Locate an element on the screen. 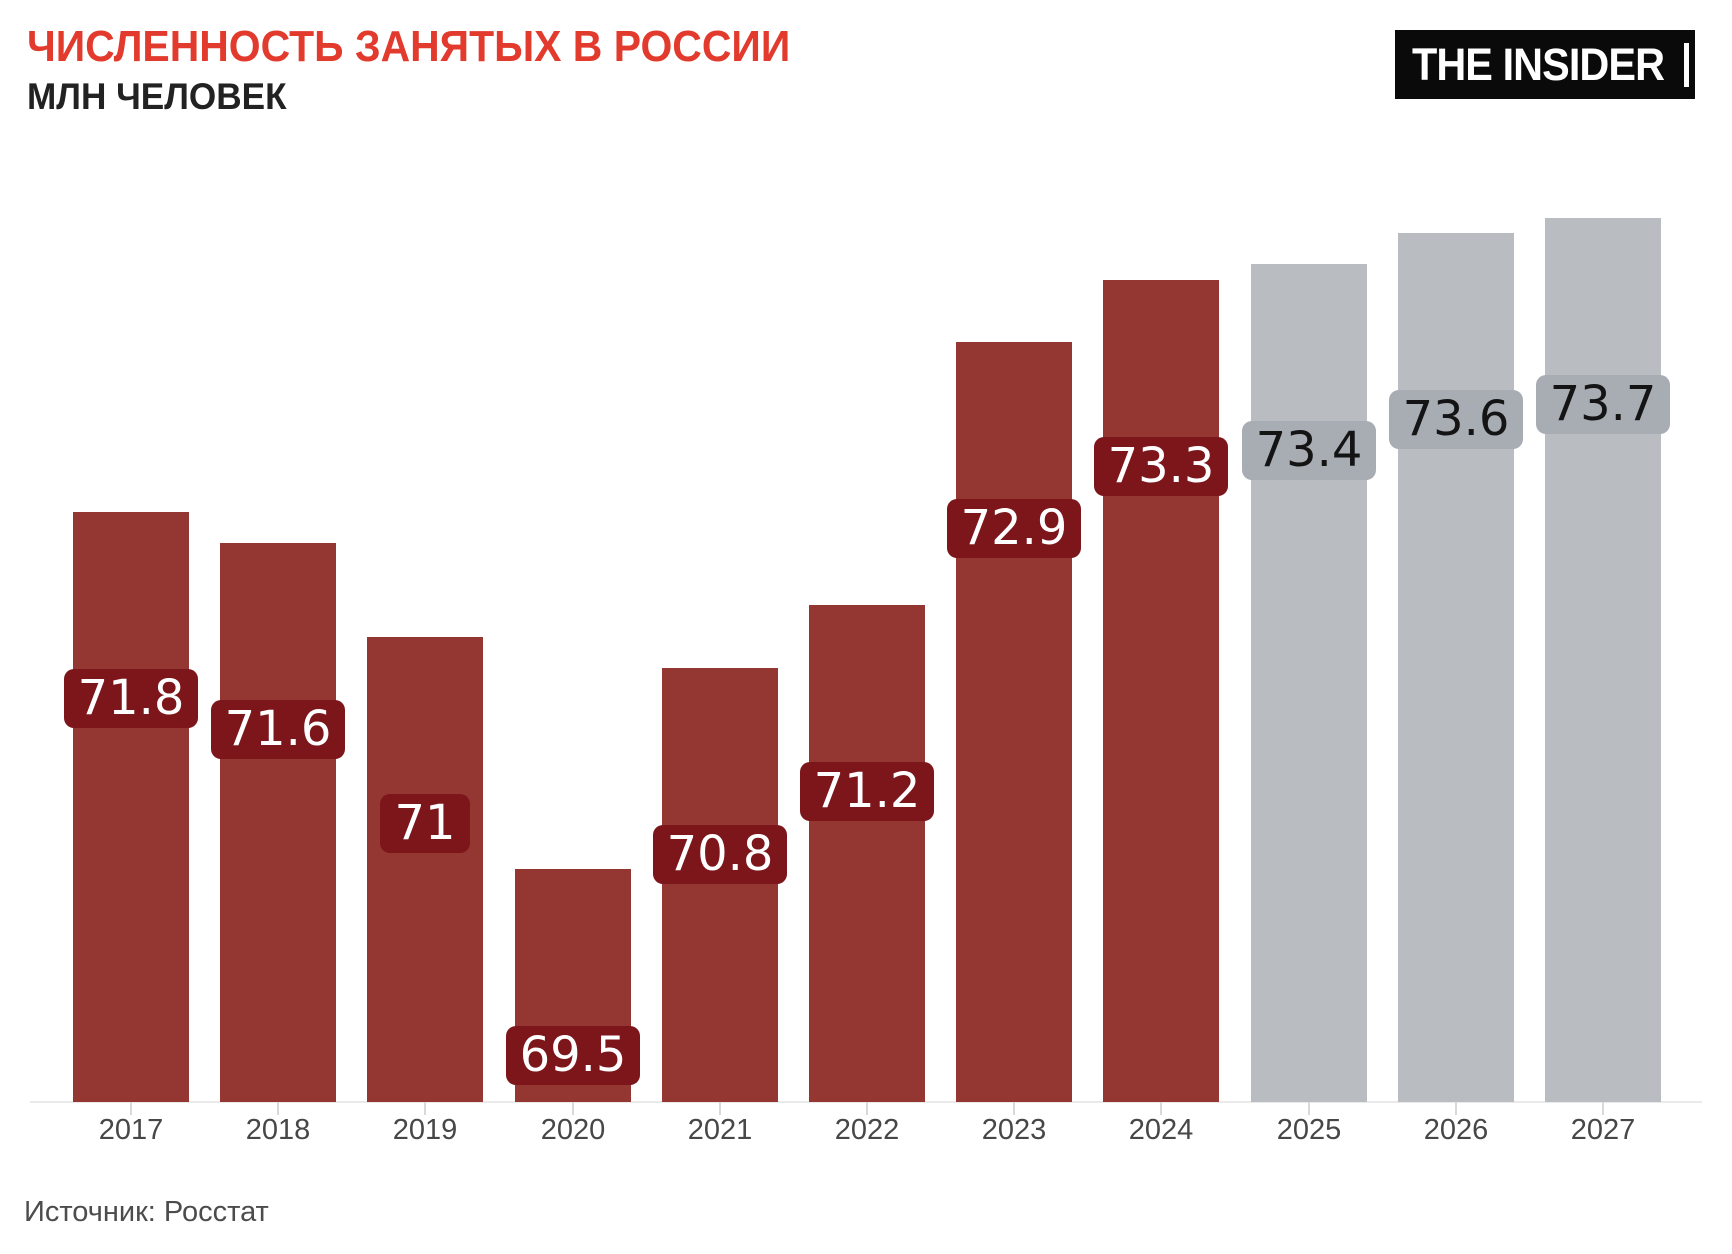 The width and height of the screenshot is (1732, 1254). x-axis-tick-2019 is located at coordinates (425, 1108).